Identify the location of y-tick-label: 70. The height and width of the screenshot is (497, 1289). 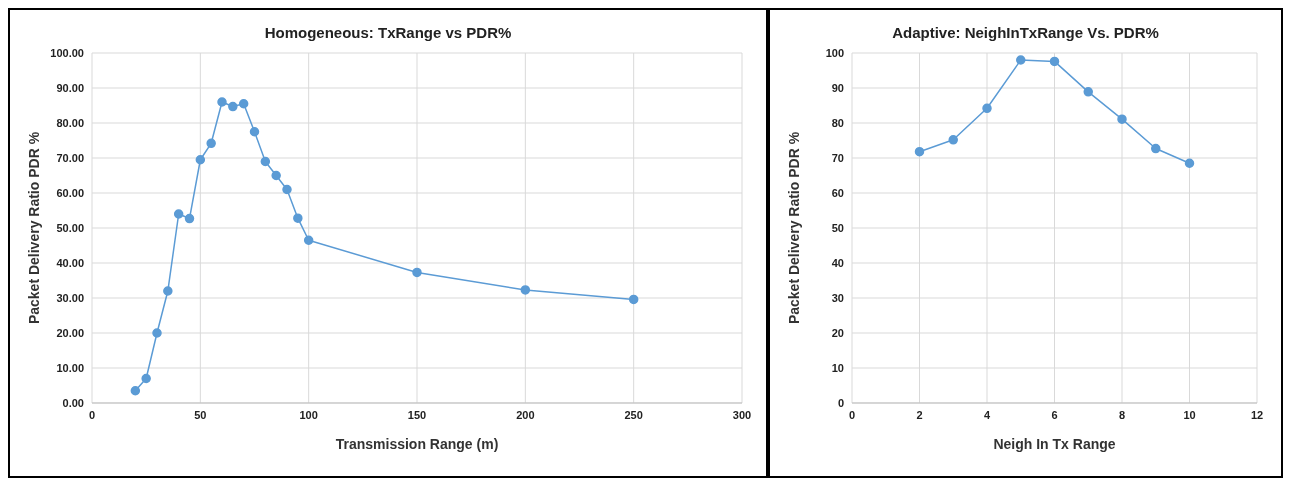
(837, 157).